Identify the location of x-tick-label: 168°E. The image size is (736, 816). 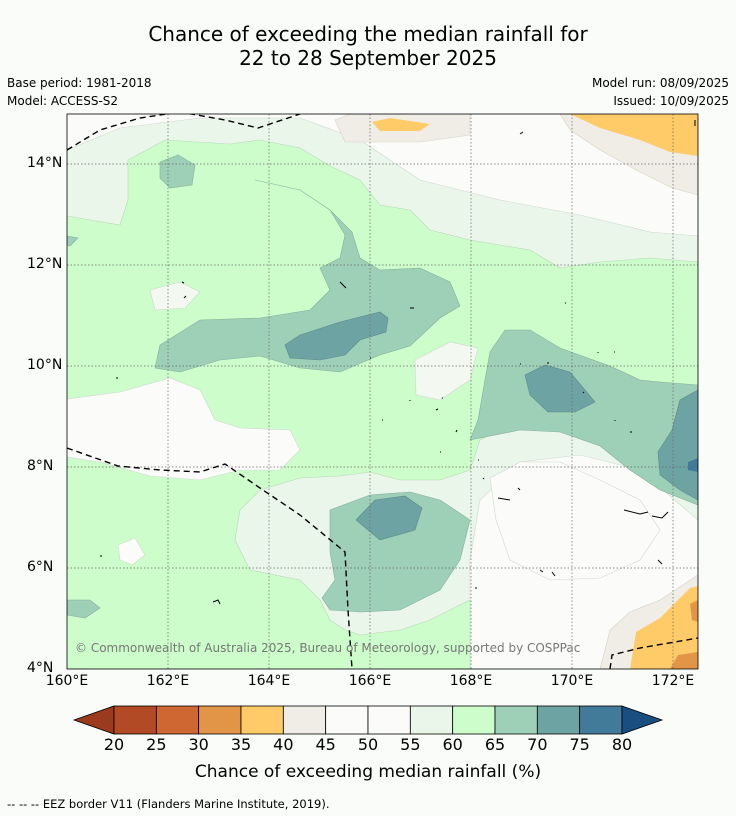
(471, 681).